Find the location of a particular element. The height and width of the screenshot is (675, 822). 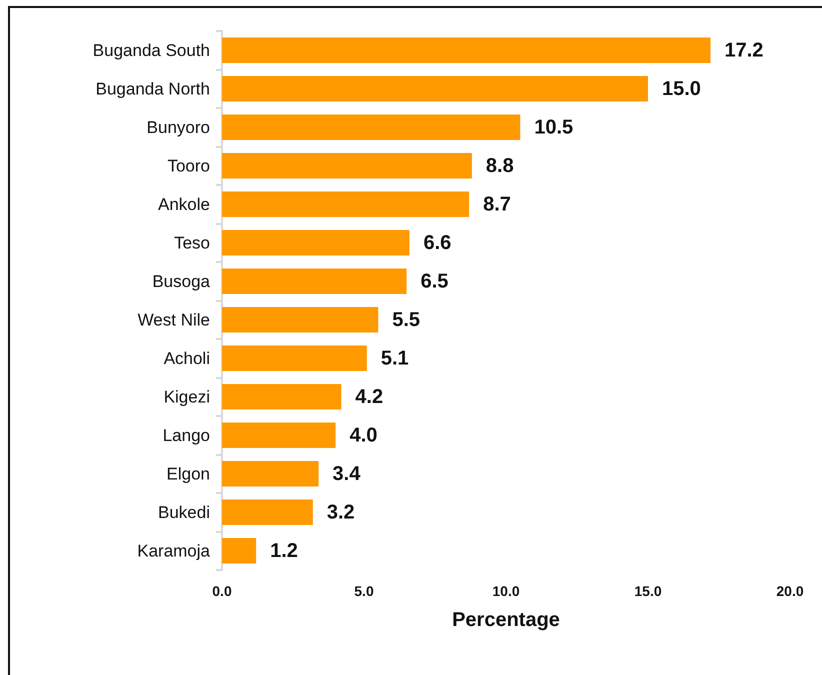

data-label: 8.8 is located at coordinates (500, 165).